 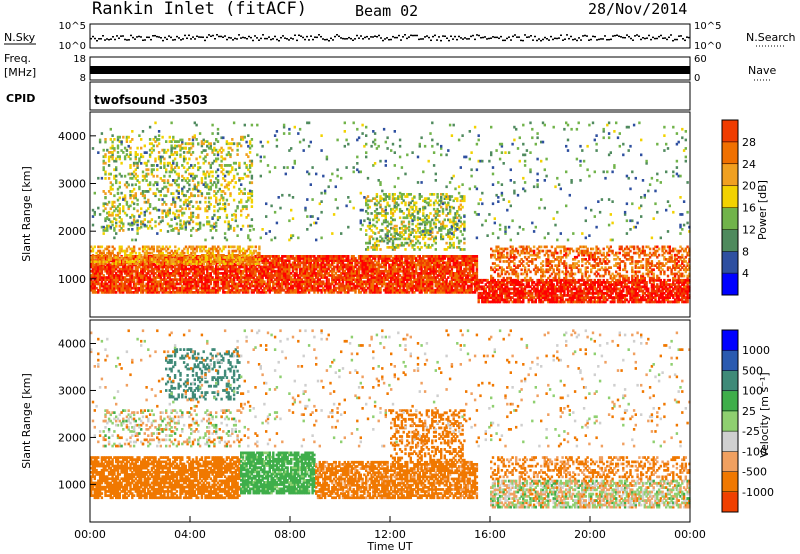 What do you see at coordinates (707, 46) in the screenshot?
I see `nsearch-tick-bottom: 10^0` at bounding box center [707, 46].